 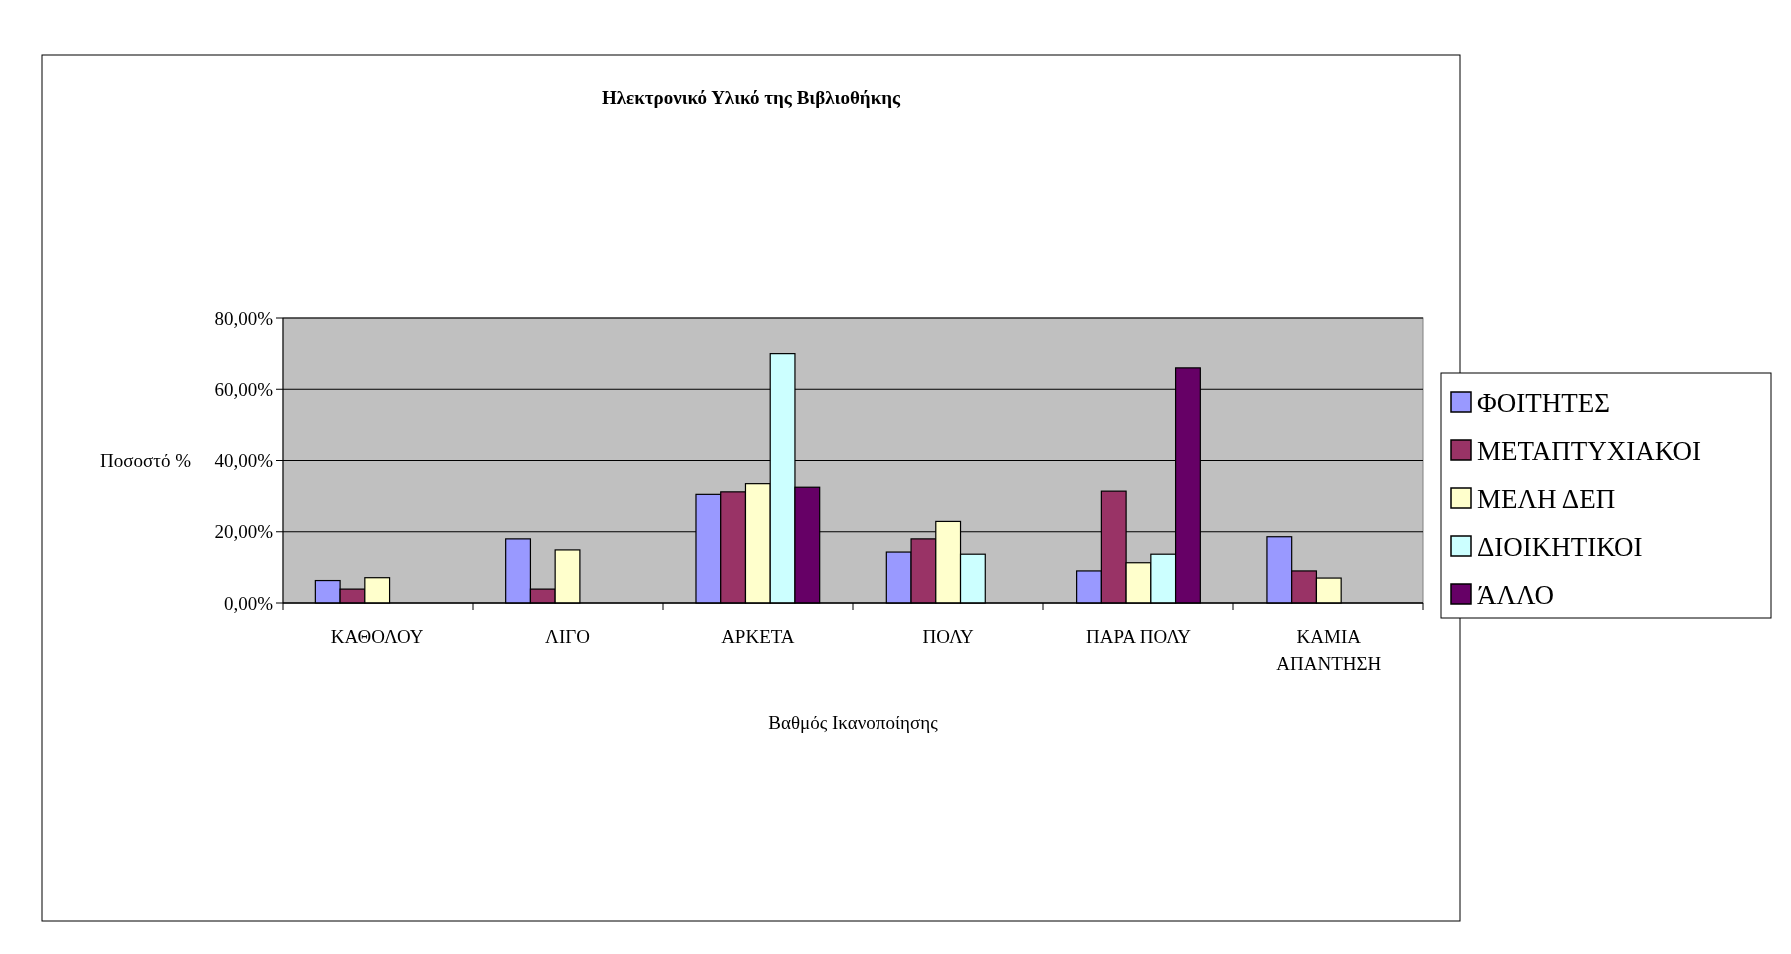 What do you see at coordinates (248, 603) in the screenshot?
I see `y-tick-label: 0,00%` at bounding box center [248, 603].